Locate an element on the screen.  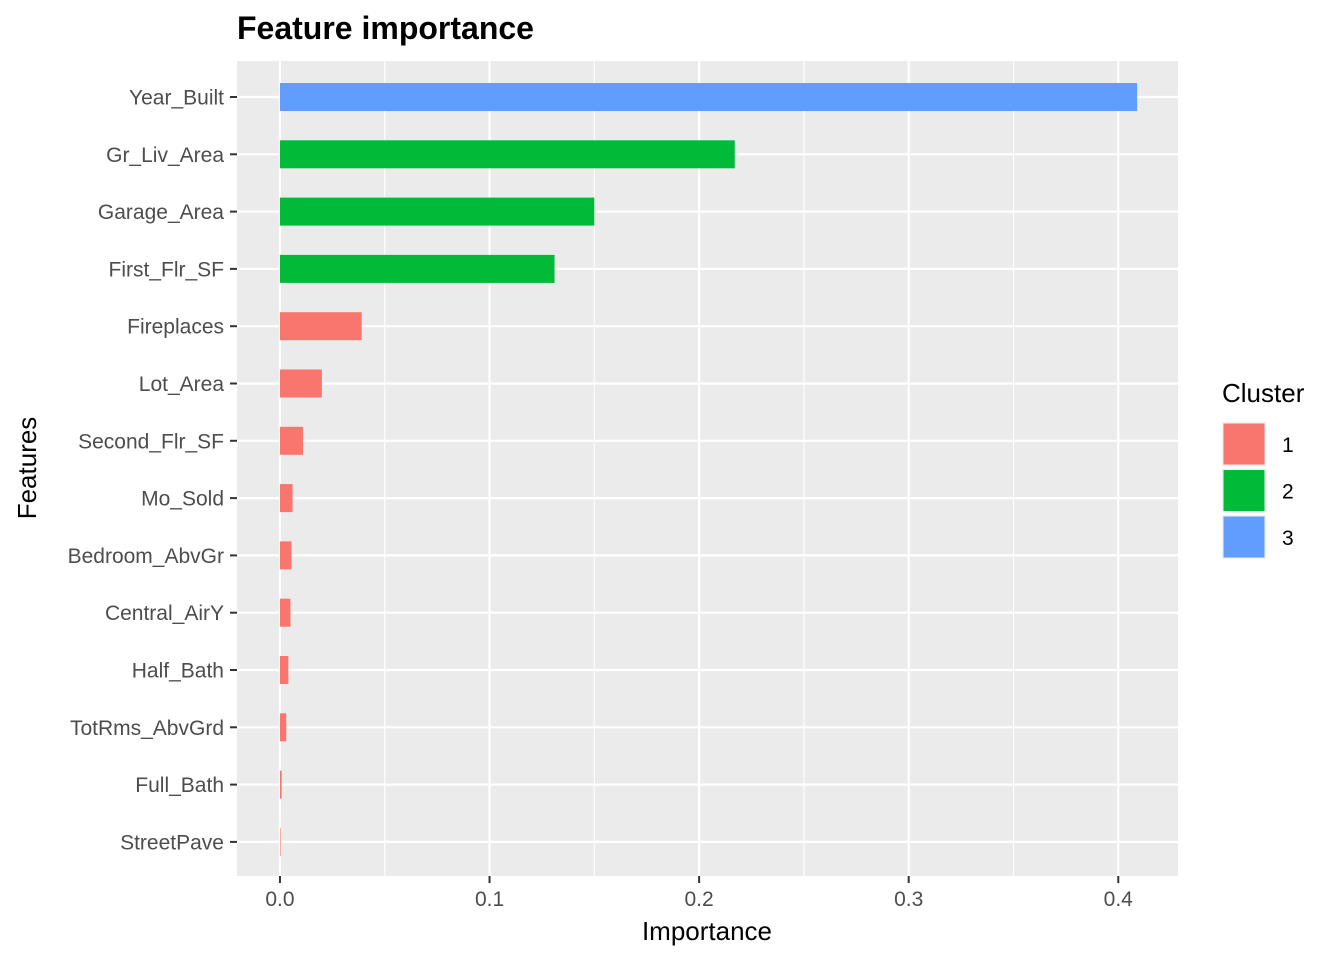
y-tick-label: Bedroom_AbvGr is located at coordinates (146, 556).